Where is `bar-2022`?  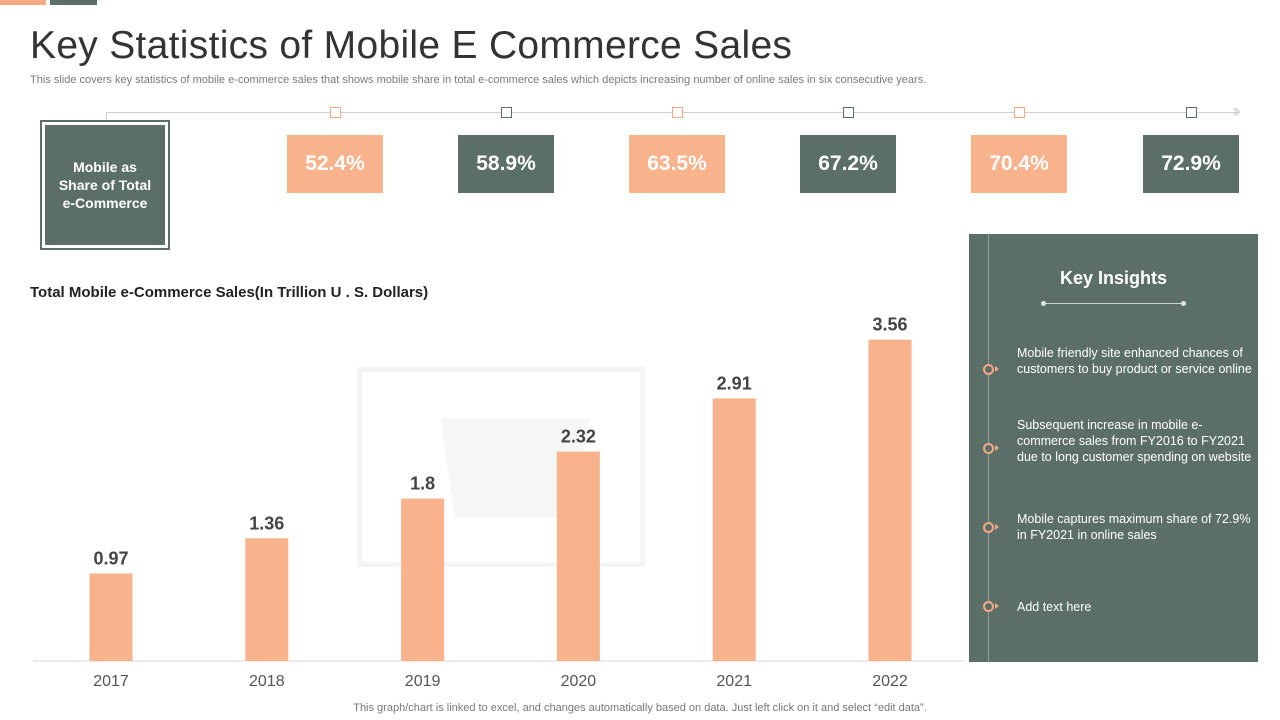
bar-2022 is located at coordinates (890, 500).